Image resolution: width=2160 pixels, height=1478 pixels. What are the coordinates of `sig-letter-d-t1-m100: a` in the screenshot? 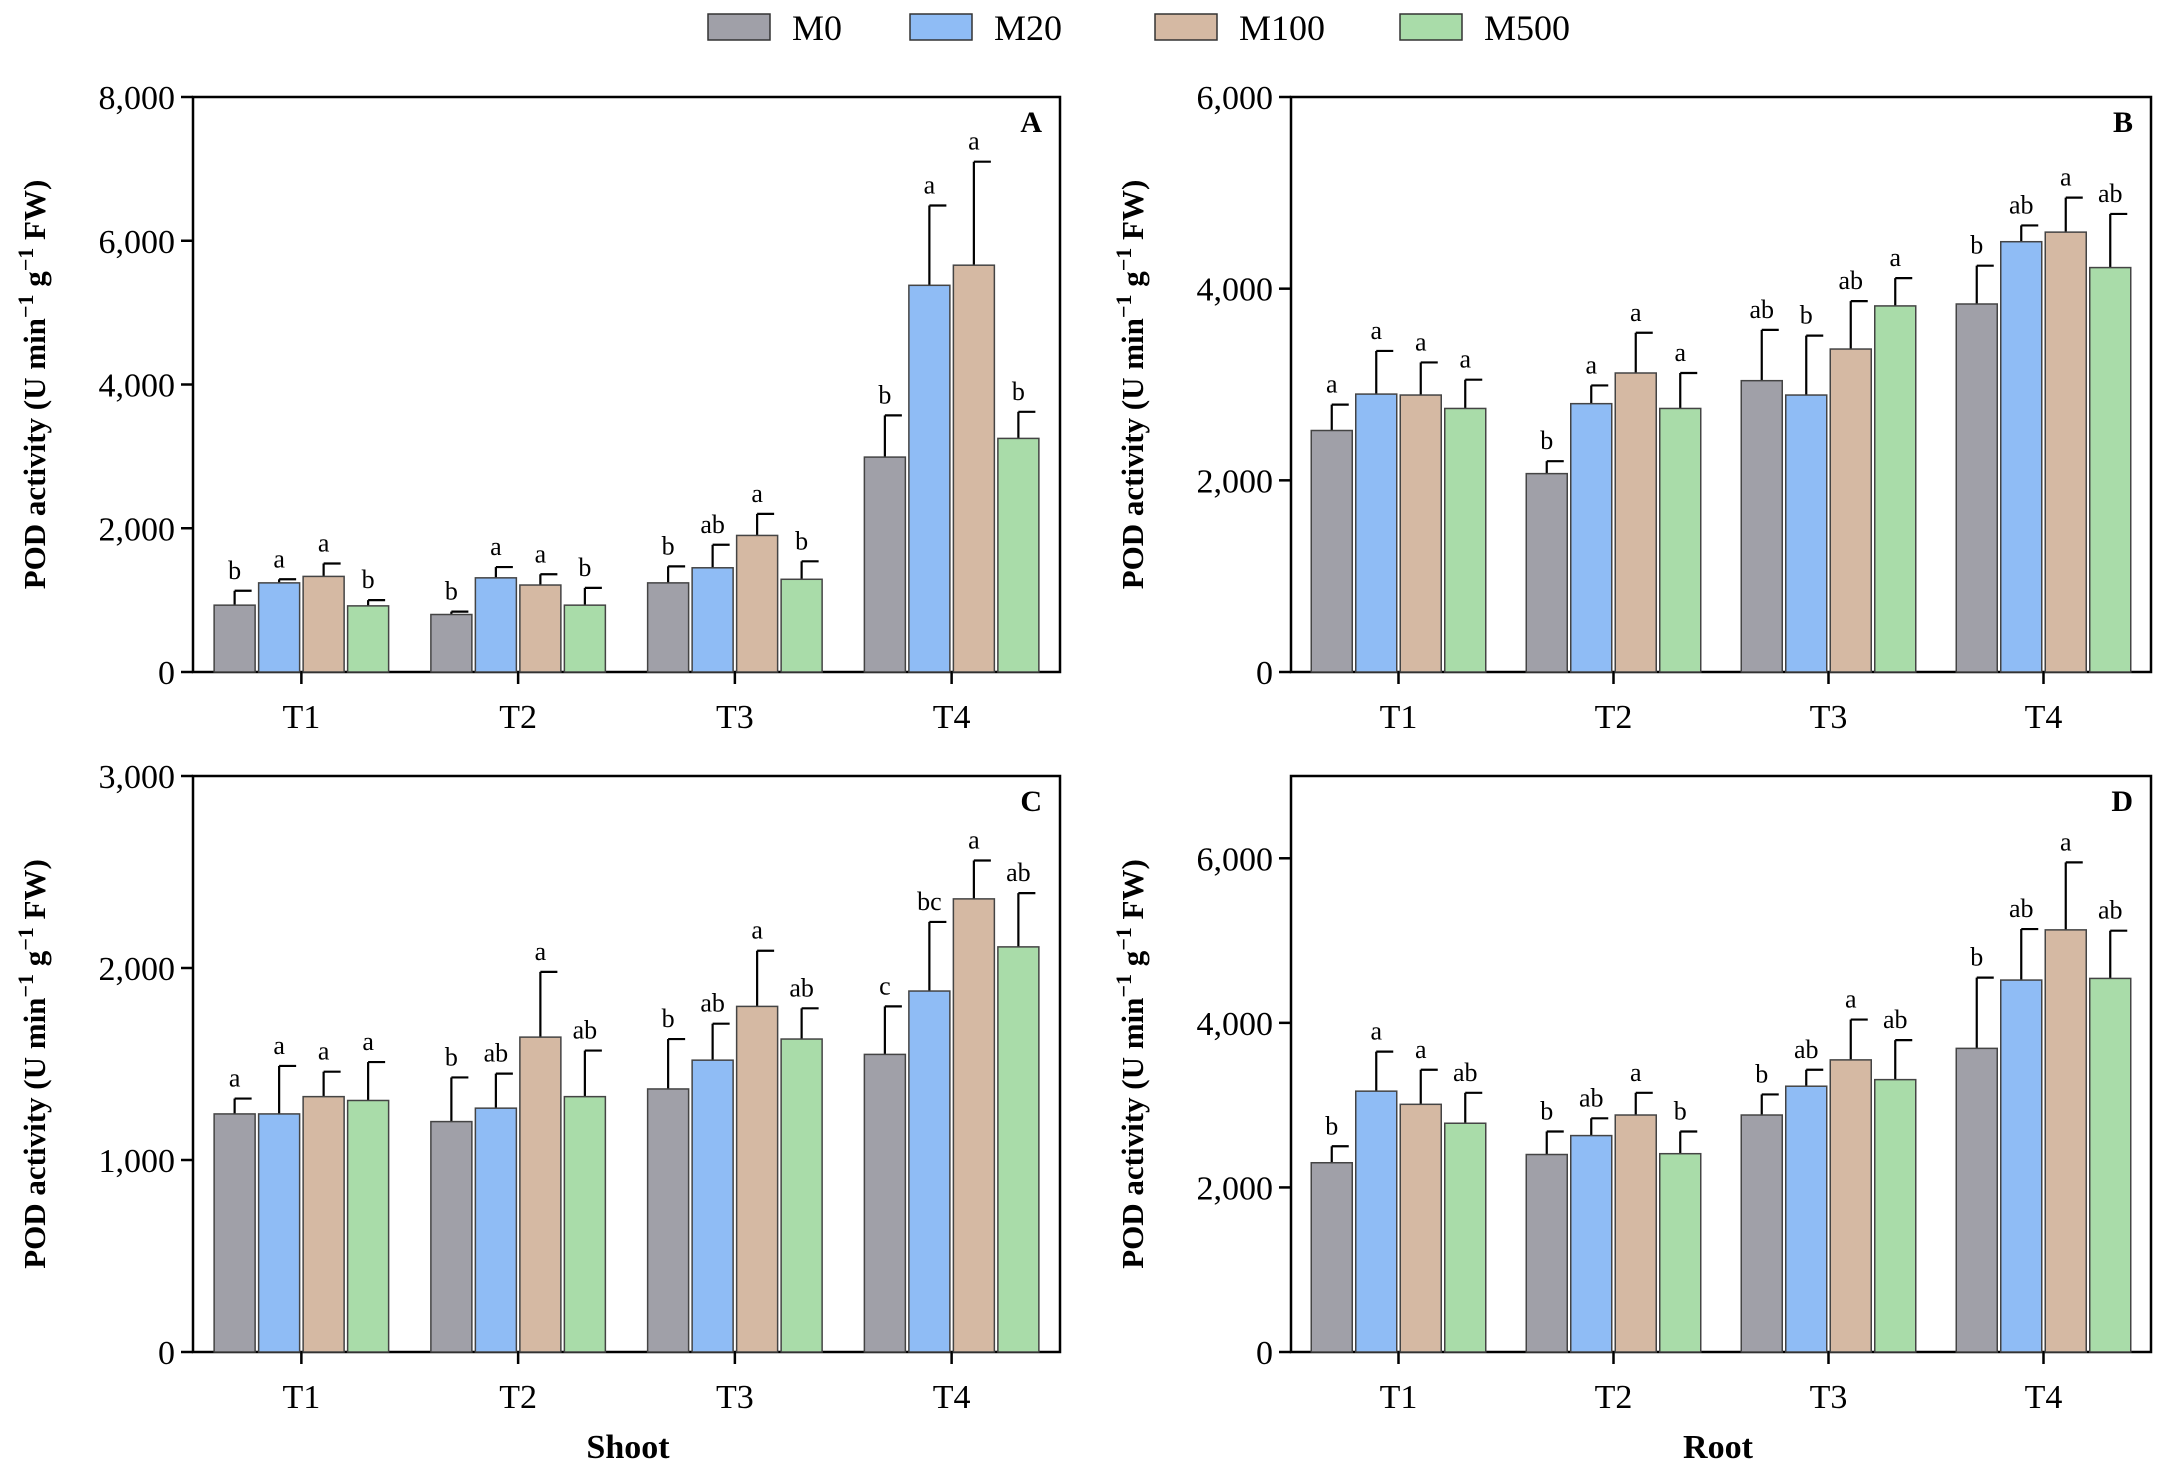 It's located at (1421, 1049).